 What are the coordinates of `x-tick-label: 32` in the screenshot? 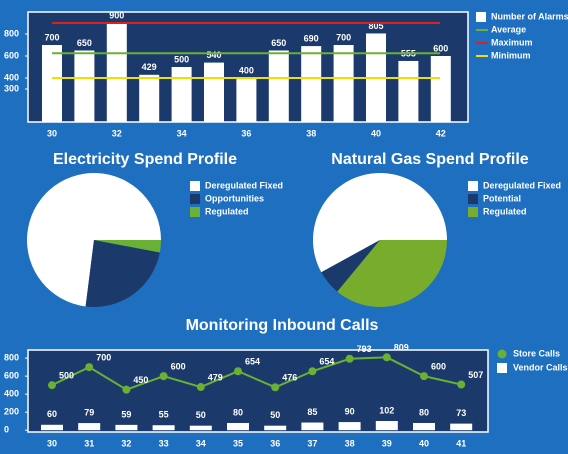 It's located at (126, 443).